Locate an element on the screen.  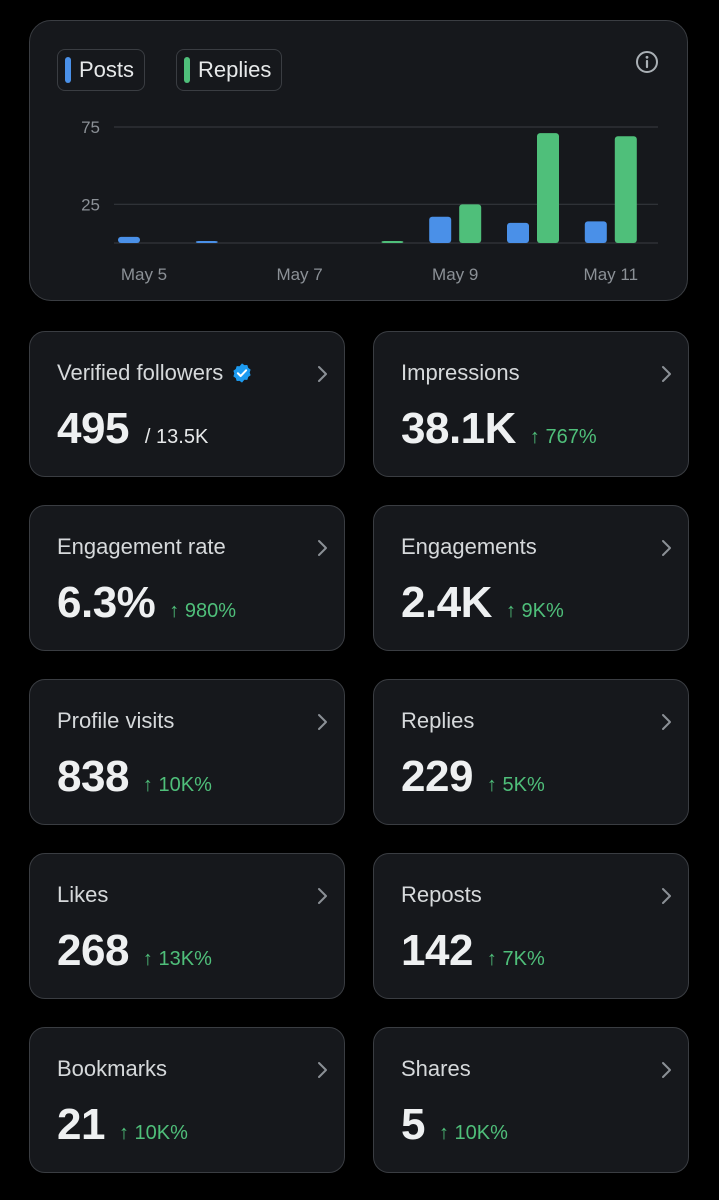
metric-label: Impressions is located at coordinates (460, 373).